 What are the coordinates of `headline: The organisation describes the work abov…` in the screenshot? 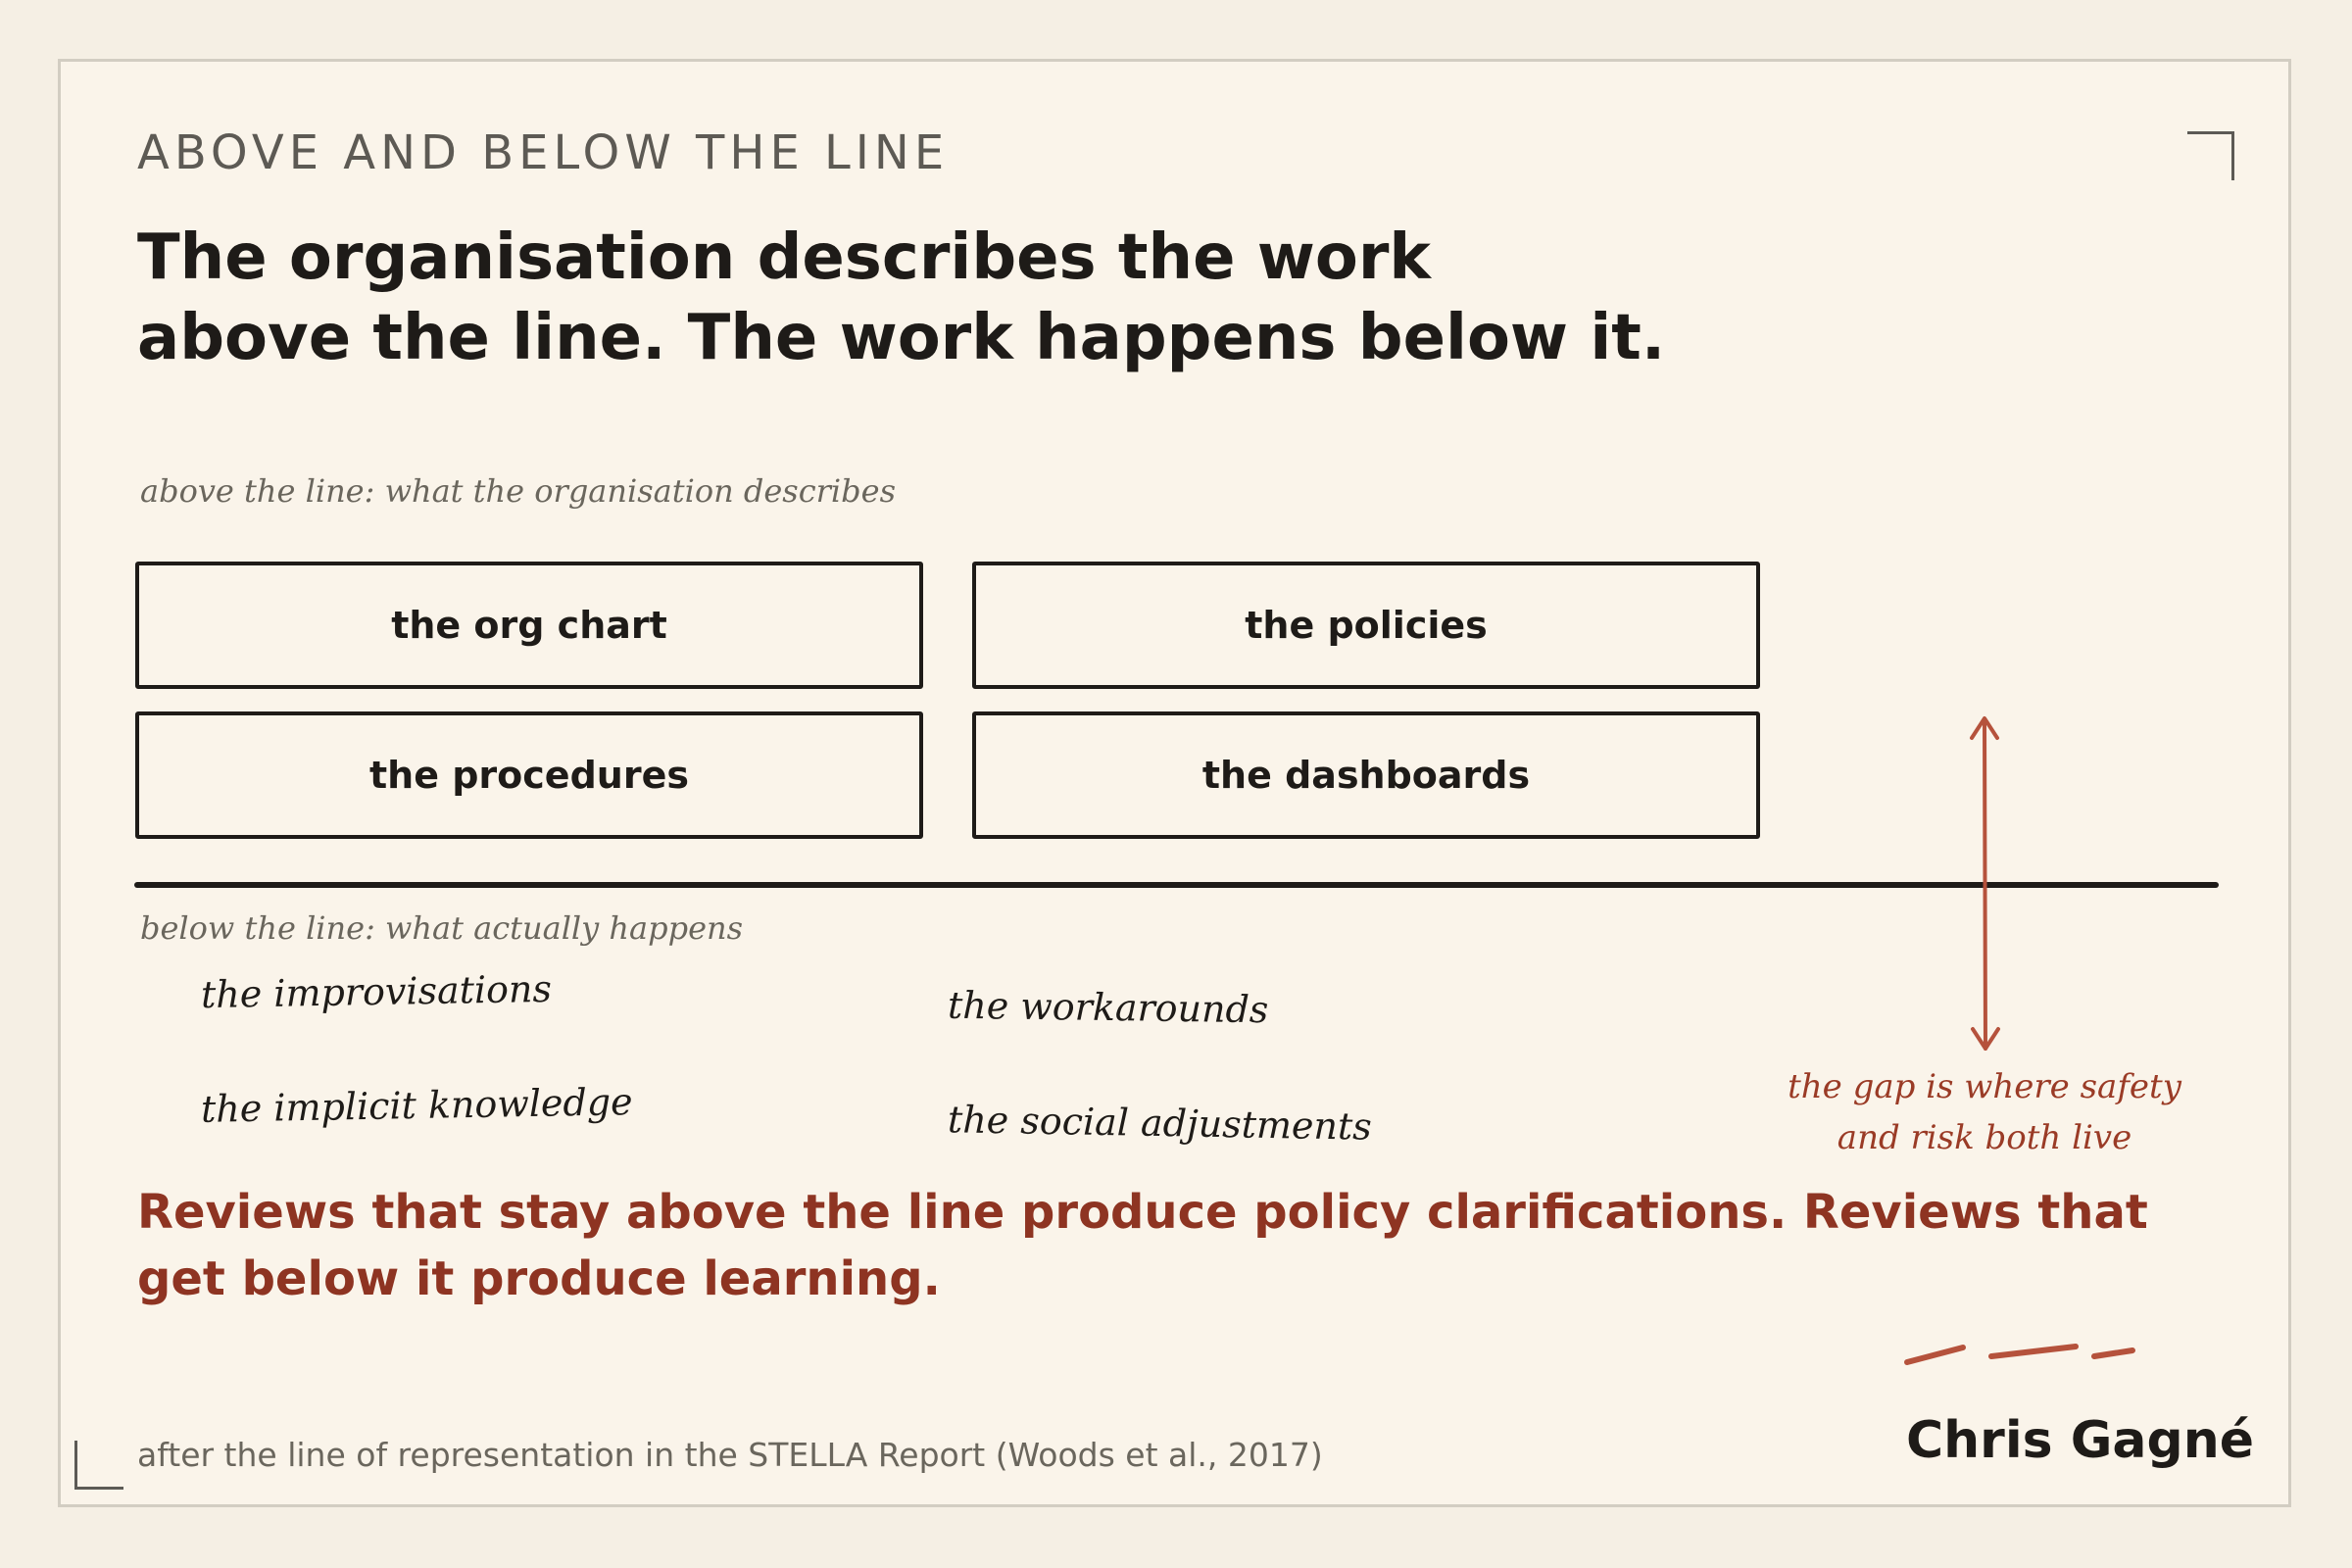 It's located at (970, 298).